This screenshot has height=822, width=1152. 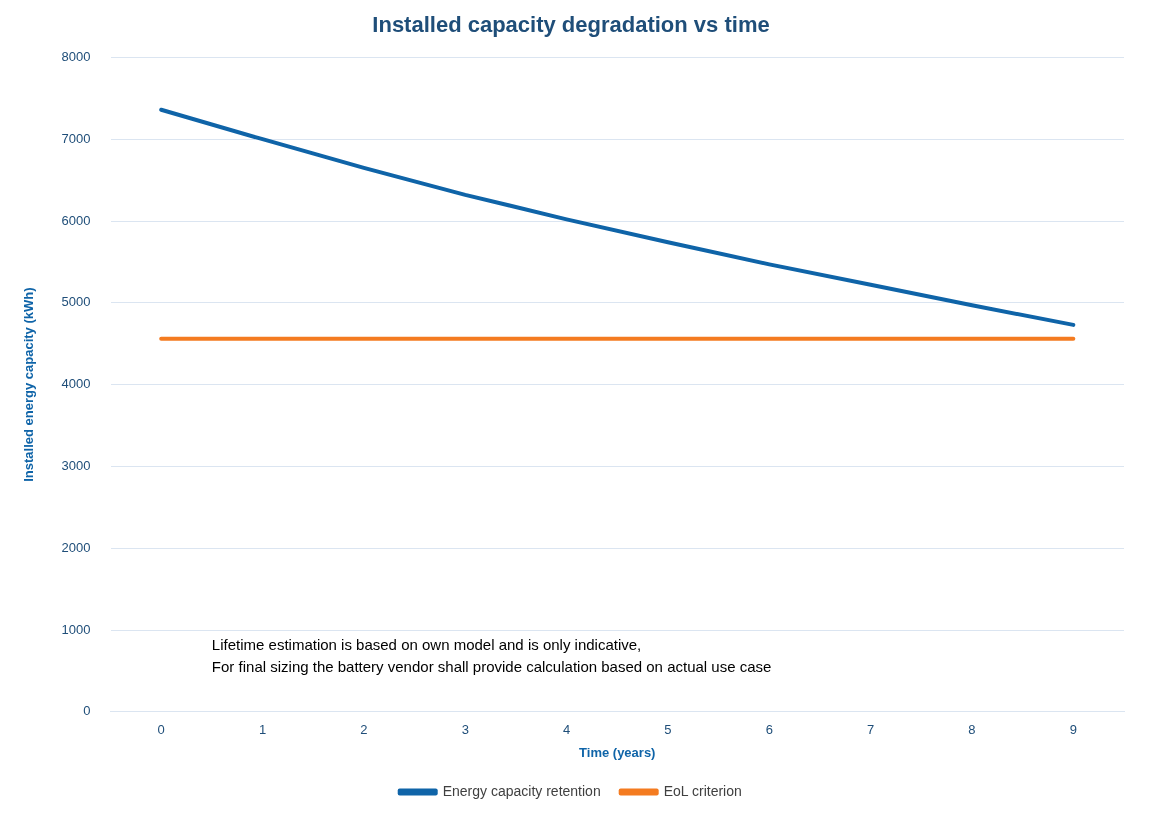 What do you see at coordinates (871, 730) in the screenshot?
I see `x-tick-label: 7` at bounding box center [871, 730].